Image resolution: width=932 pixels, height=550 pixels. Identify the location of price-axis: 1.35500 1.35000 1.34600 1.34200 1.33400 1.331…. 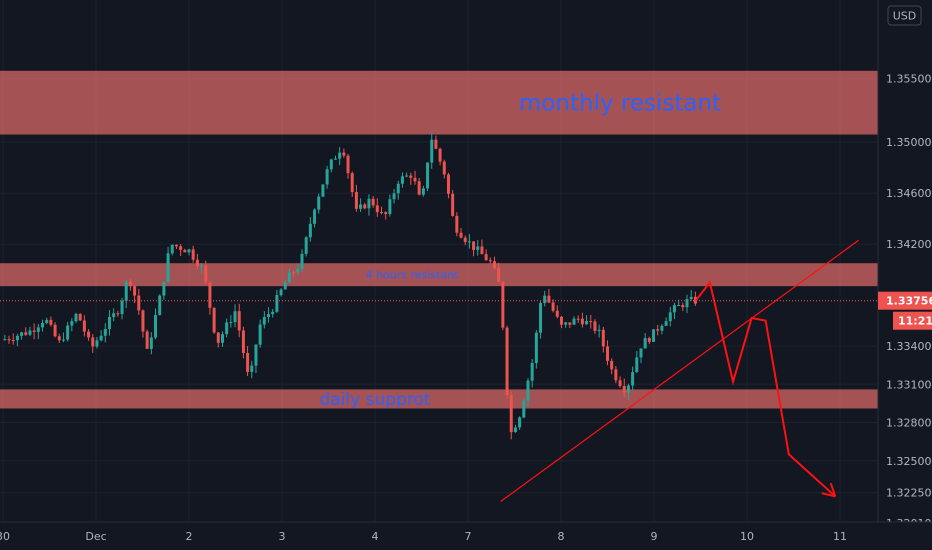
(904, 265).